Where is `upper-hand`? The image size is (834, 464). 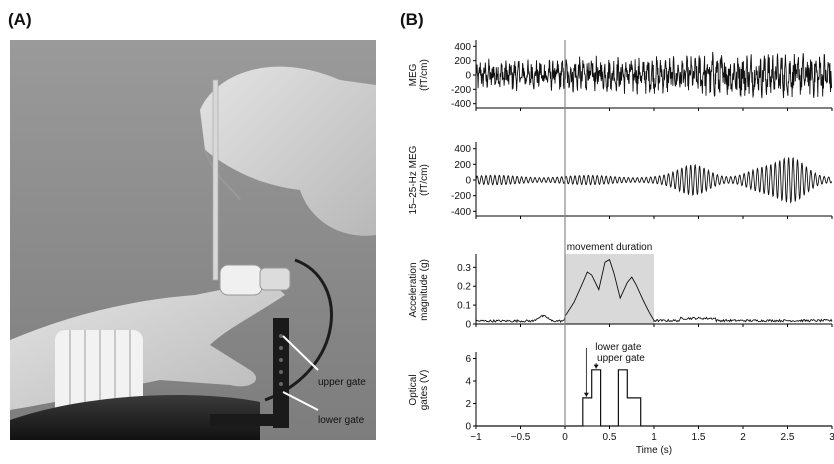
upper-hand is located at coordinates (288, 151).